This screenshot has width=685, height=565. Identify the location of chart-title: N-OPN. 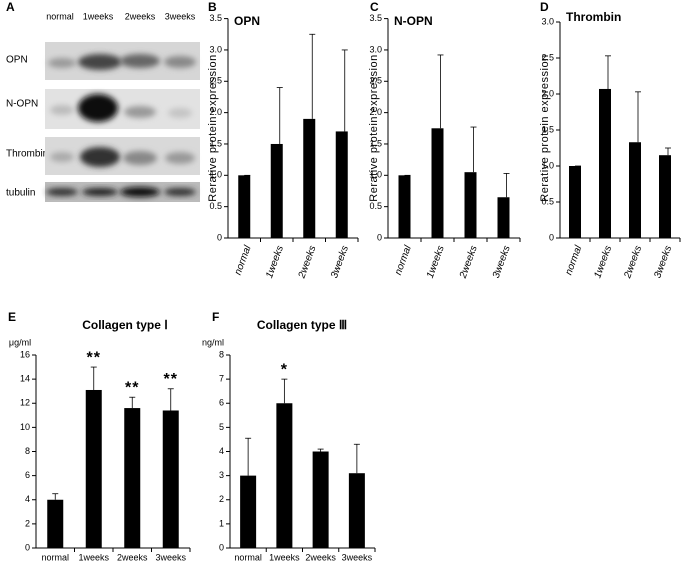
(413, 21).